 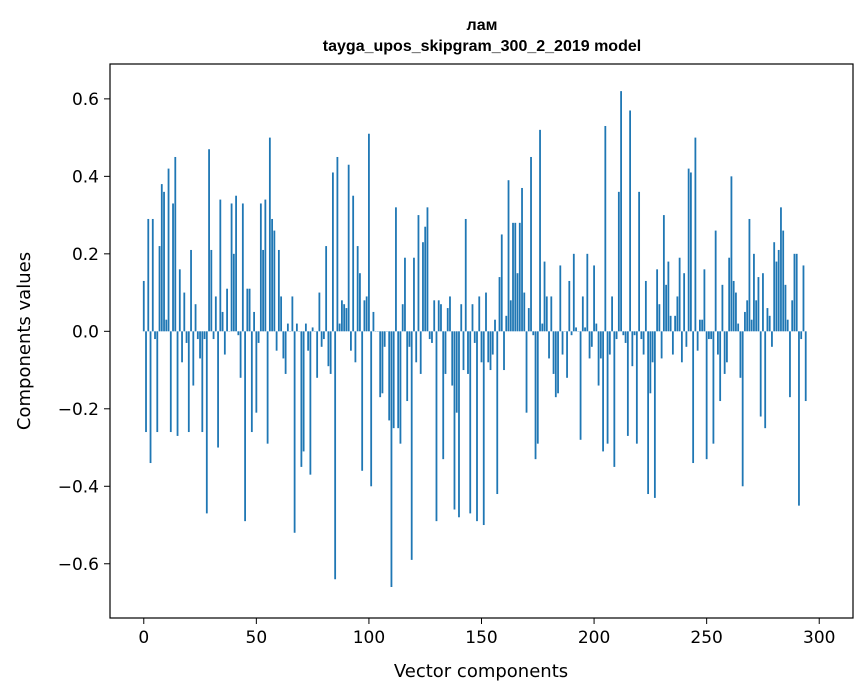 What do you see at coordinates (482, 46) in the screenshot?
I see `chart-subtitle: tayga_upos_skipgram_300_2_2019 model` at bounding box center [482, 46].